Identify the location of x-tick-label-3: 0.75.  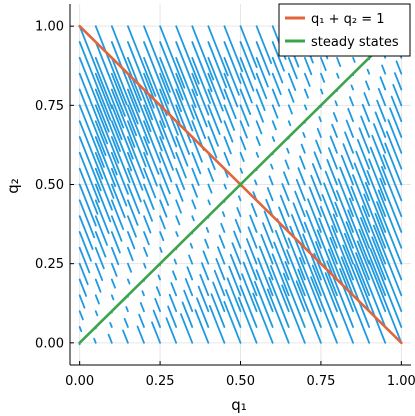
(320, 381).